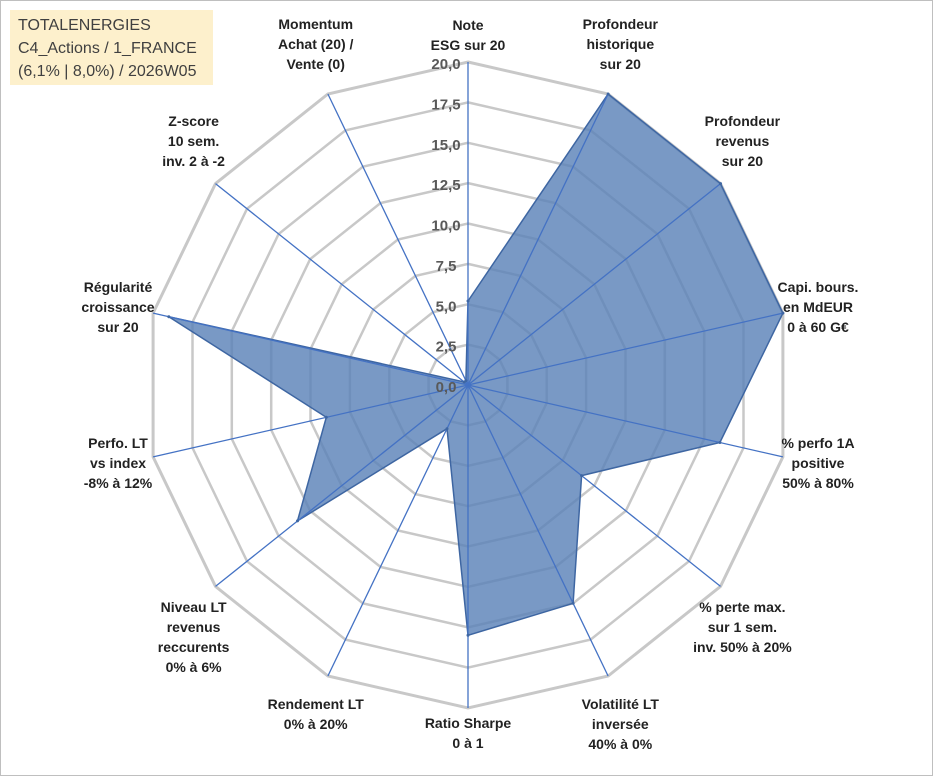  What do you see at coordinates (118, 287) in the screenshot?
I see `category-label-line: Régularité` at bounding box center [118, 287].